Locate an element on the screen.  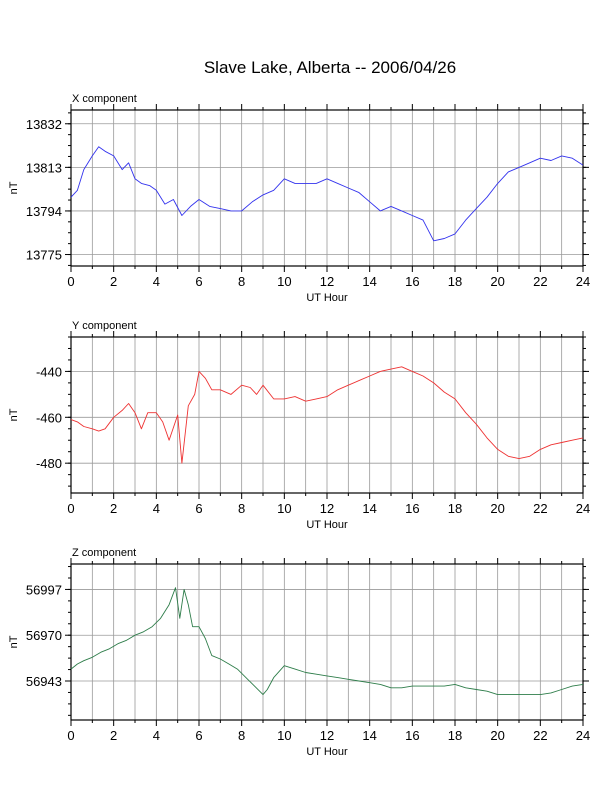
panel-2-x-tick-label: 4 is located at coordinates (156, 508).